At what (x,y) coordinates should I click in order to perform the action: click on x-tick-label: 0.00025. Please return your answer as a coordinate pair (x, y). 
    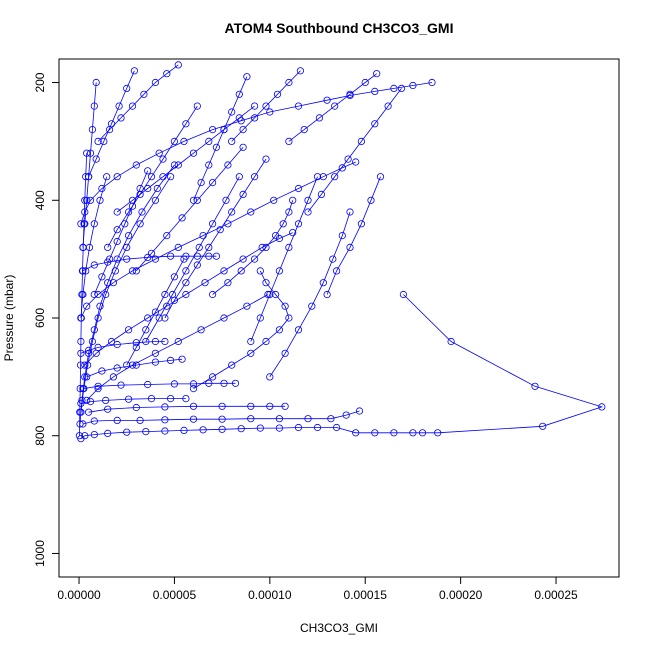
    Looking at the image, I should click on (556, 595).